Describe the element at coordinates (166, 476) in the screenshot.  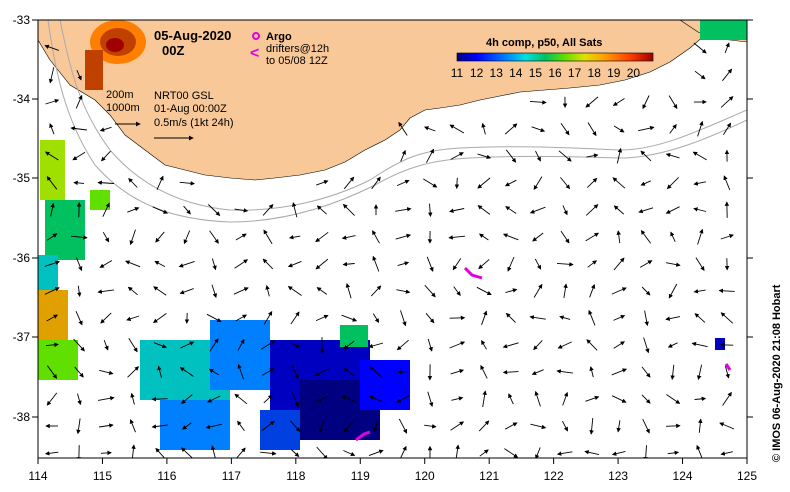
I see `lon-tick-label: 116` at that location.